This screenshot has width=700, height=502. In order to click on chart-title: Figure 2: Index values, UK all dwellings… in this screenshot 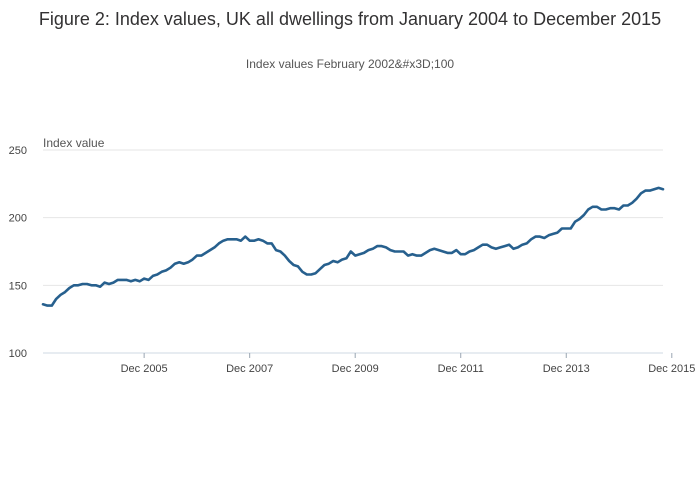, I will do `click(350, 19)`.